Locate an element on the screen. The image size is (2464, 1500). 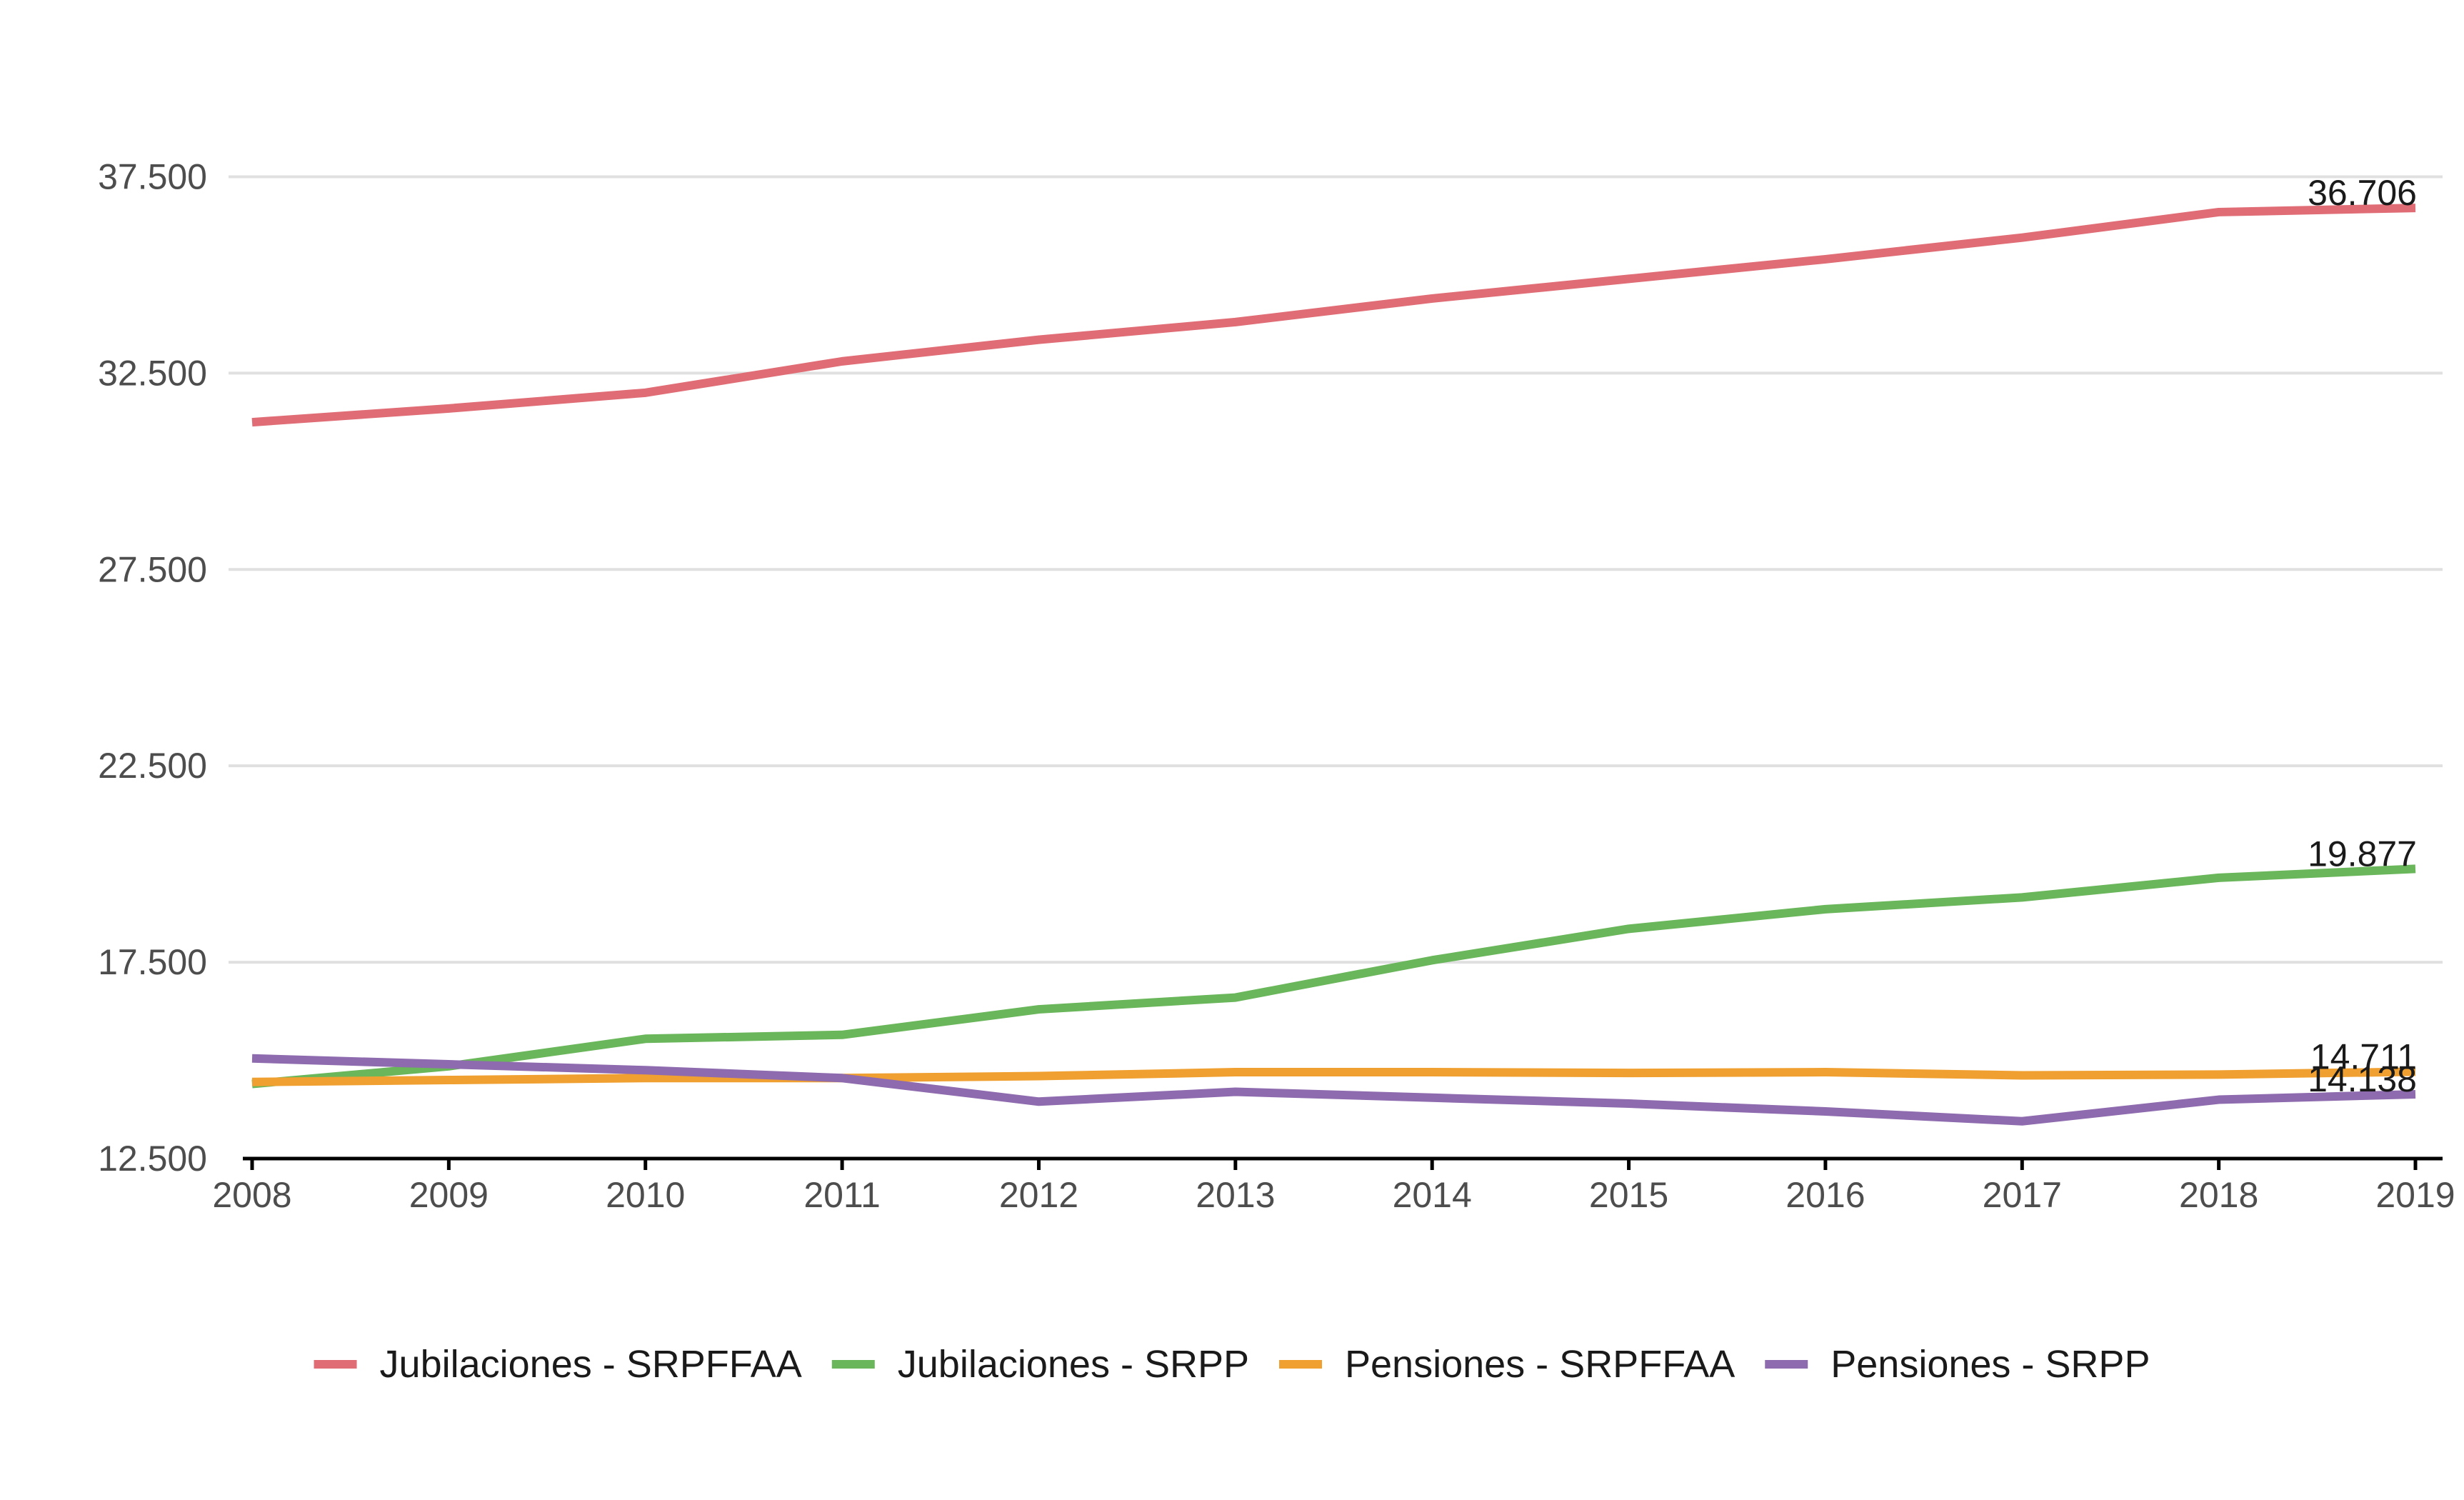
legend-item: Jubilaciones - SRPFFAA is located at coordinates (558, 1364).